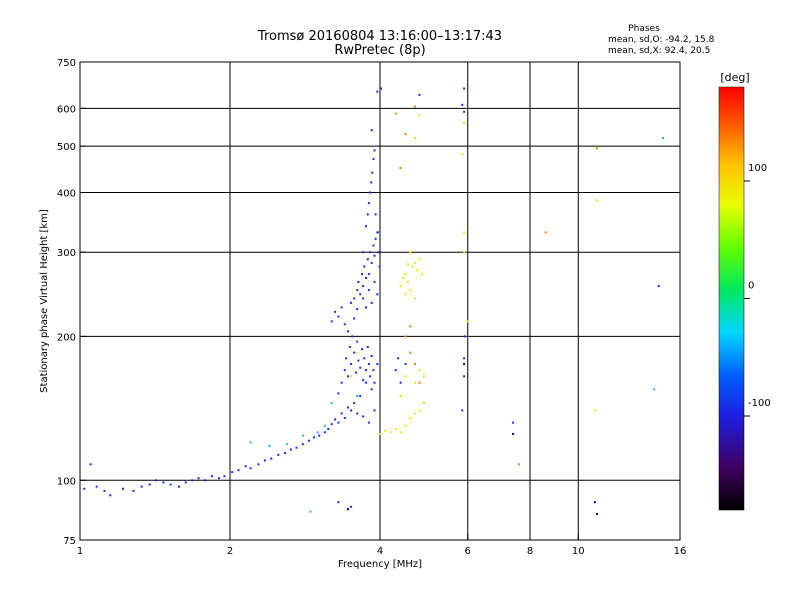 The width and height of the screenshot is (800, 600). I want to click on chart-title-line1: Tromsø 20160804 13:16:00–13:17:43, so click(379, 36).